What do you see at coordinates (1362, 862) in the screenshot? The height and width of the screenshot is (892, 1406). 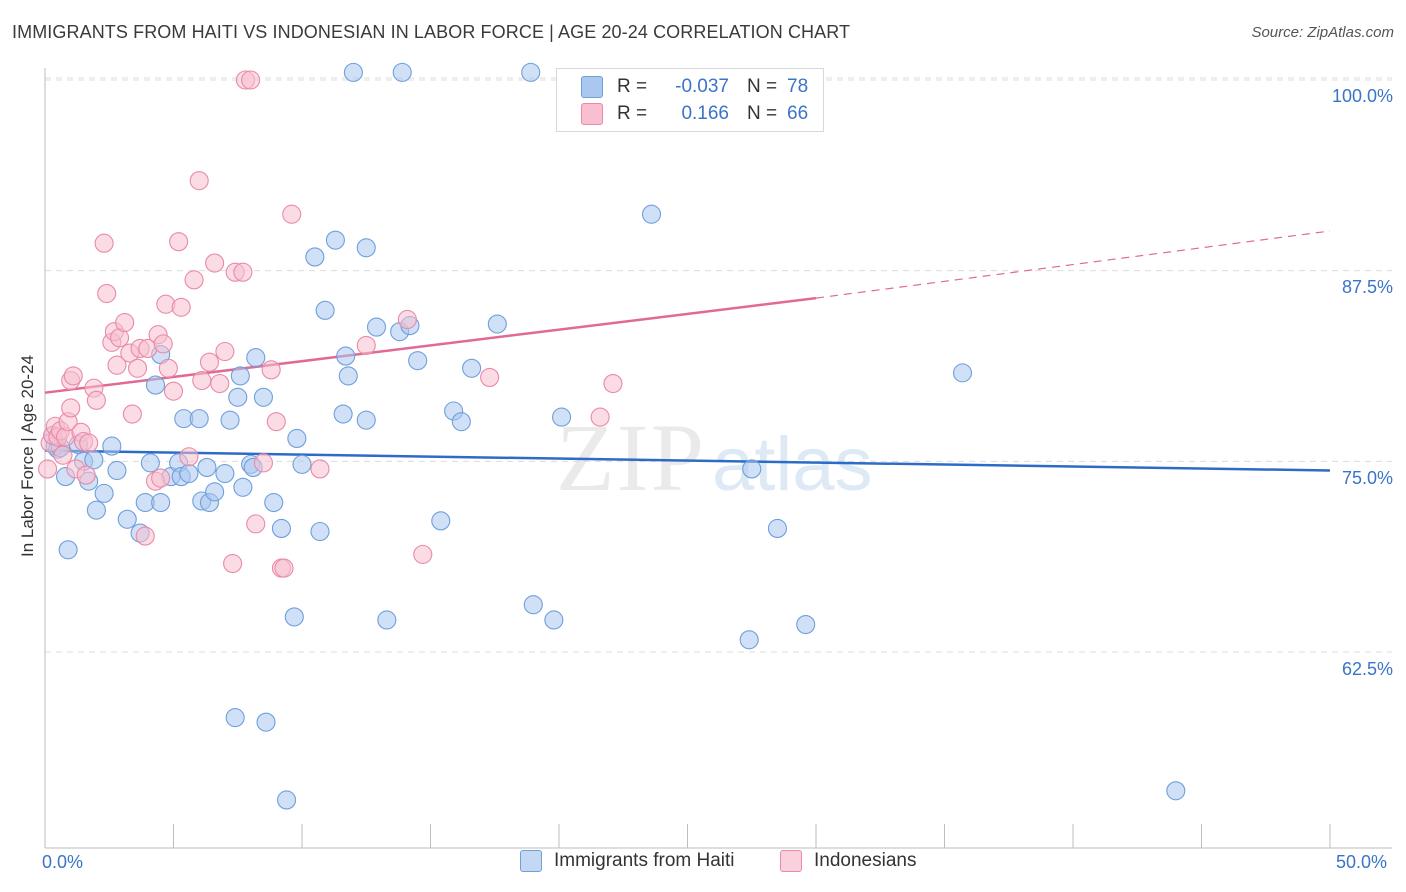 I see `x-tick-label-max: 50.0%` at bounding box center [1362, 862].